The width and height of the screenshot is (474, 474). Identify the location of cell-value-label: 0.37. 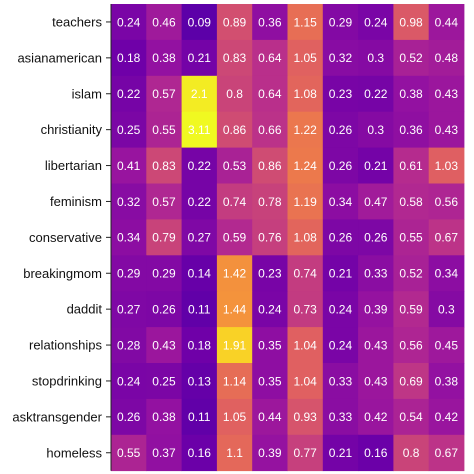
(164, 453).